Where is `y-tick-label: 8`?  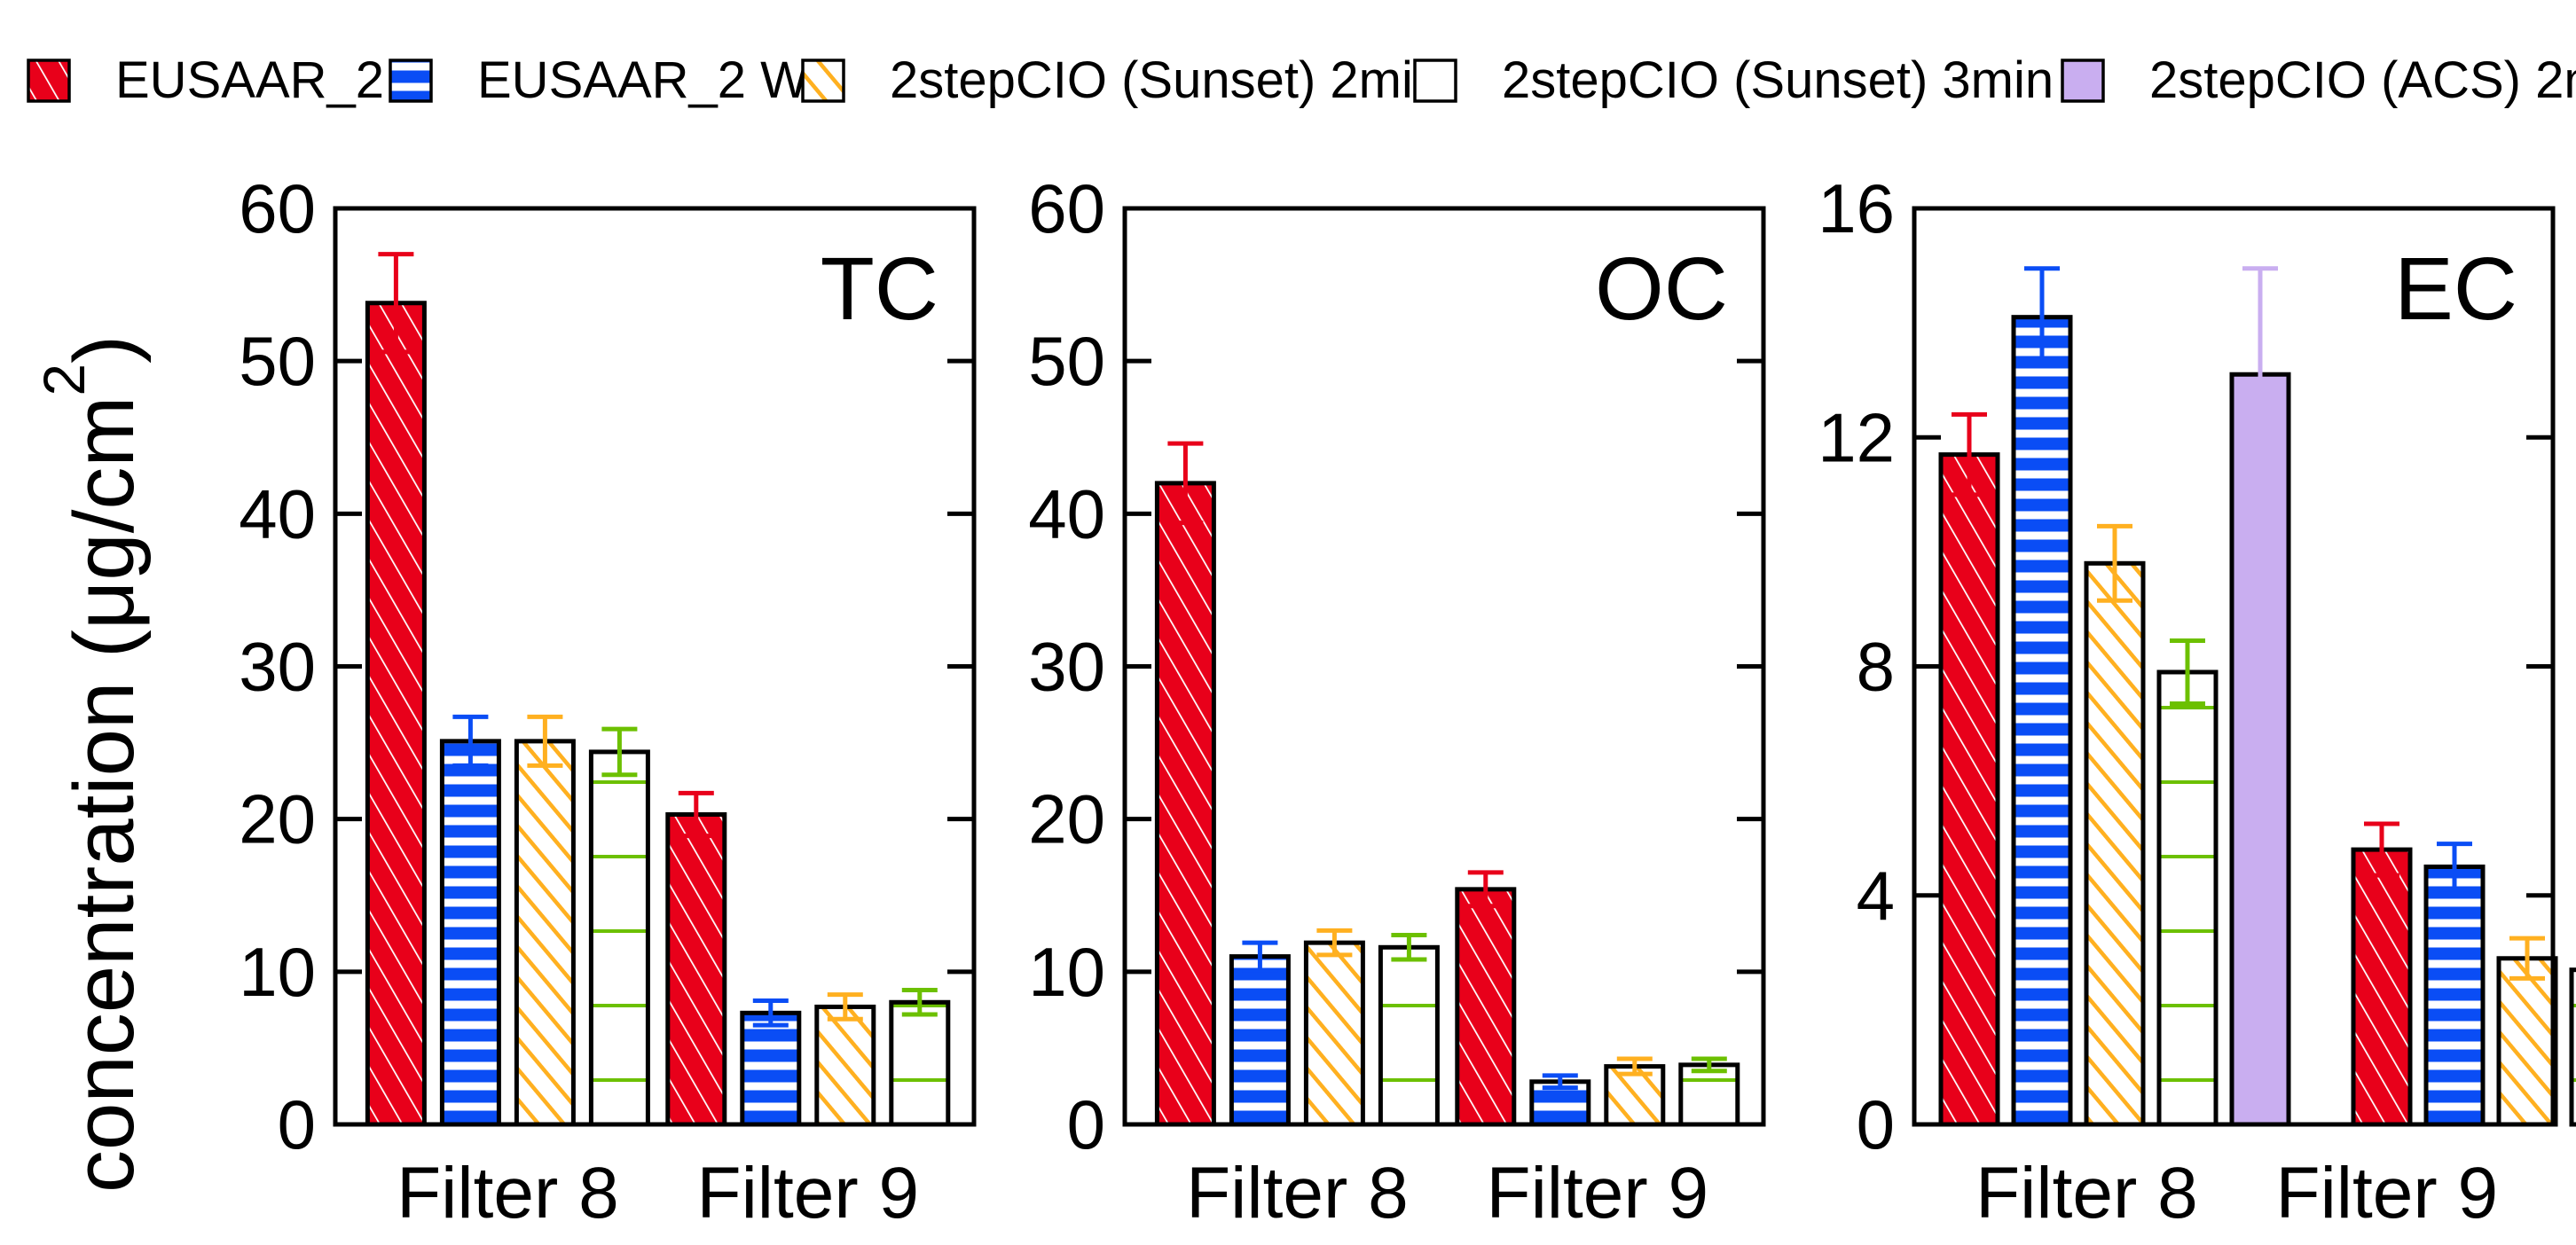 y-tick-label: 8 is located at coordinates (1876, 667).